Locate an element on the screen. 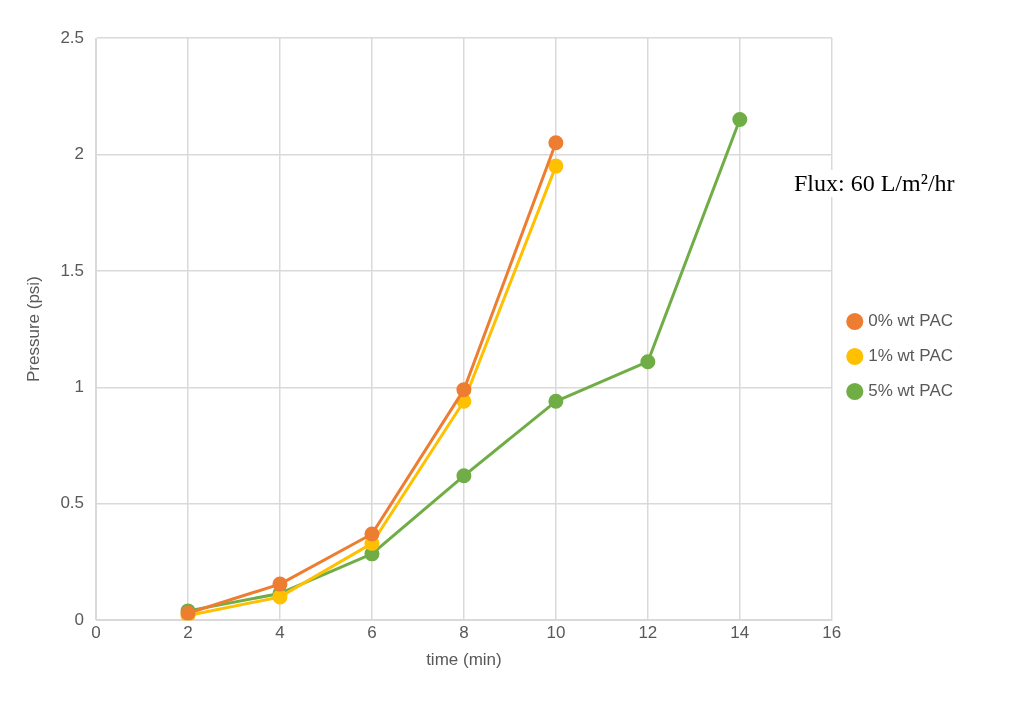 Image resolution: width=1033 pixels, height=705 pixels. y-axis-title: Pressure (psi) is located at coordinates (33, 329).